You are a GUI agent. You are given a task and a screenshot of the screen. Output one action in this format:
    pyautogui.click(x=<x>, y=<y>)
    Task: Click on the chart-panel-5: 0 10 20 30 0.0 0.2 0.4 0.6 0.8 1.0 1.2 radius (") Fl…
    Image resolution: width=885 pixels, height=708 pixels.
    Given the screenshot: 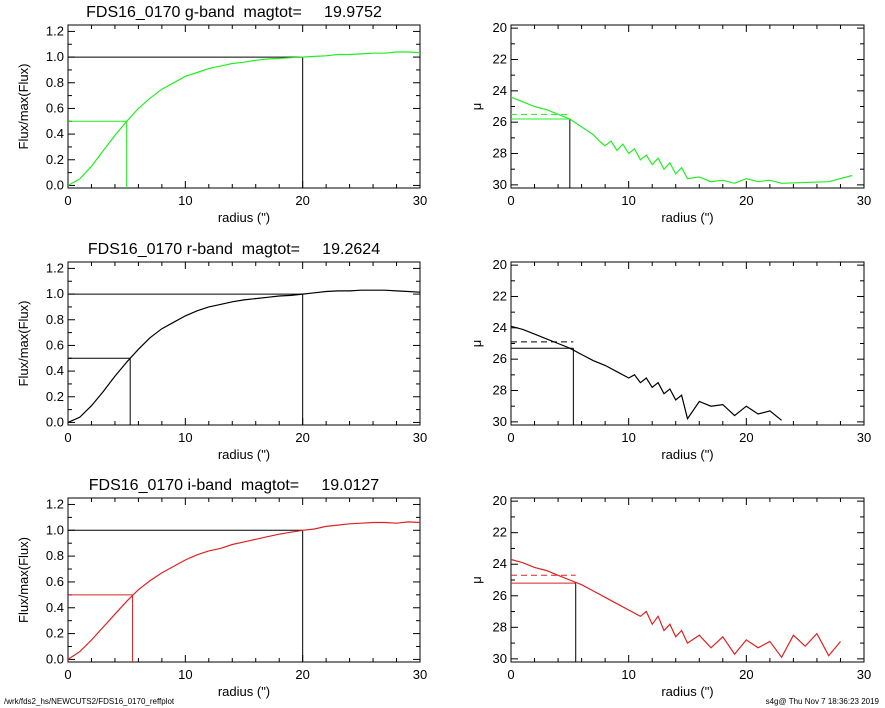 What is the action you would take?
    pyautogui.click(x=221, y=588)
    